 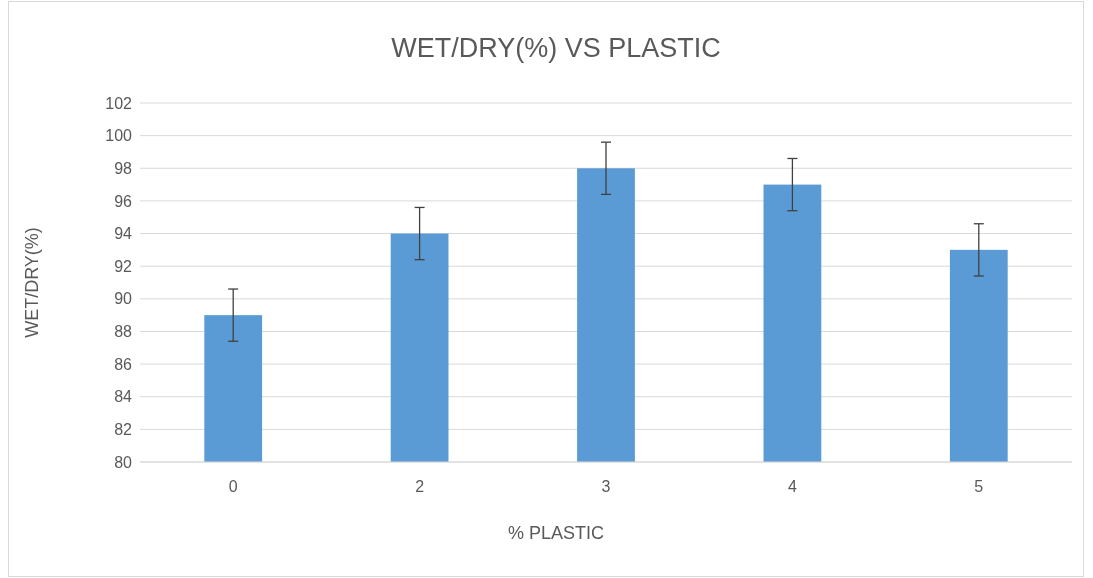 I want to click on y-tick-label: 80, so click(x=123, y=462).